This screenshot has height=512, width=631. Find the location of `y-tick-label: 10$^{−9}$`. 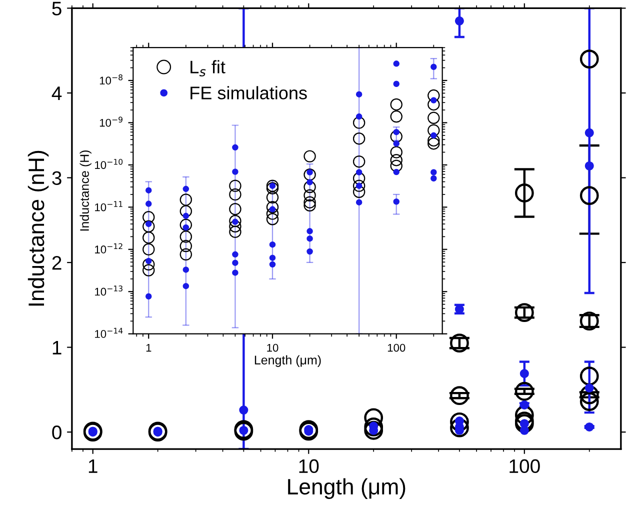

y-tick-label: 10$^{−9}$ is located at coordinates (111, 121).